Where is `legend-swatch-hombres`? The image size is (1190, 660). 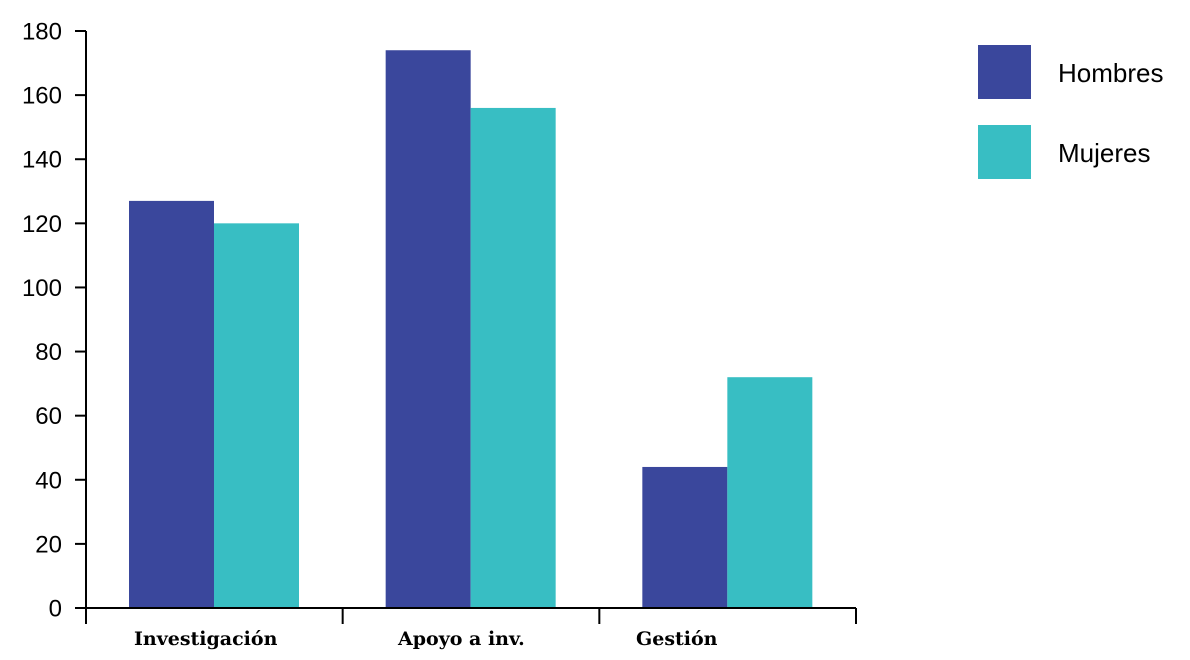
legend-swatch-hombres is located at coordinates (1004, 72).